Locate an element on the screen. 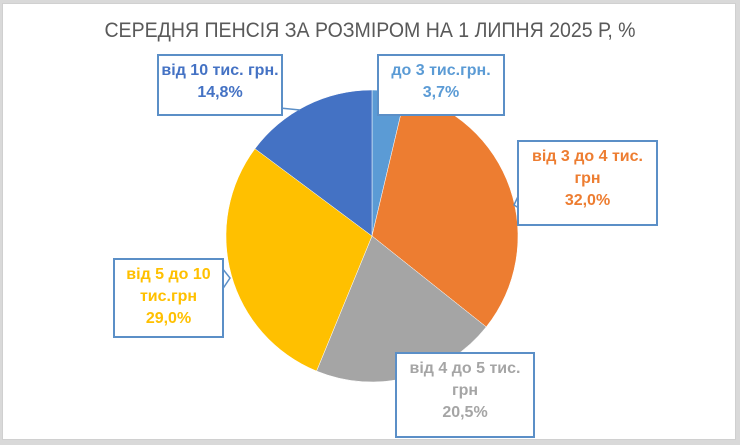 This screenshot has height=445, width=740. label-text: від 5 до 10 is located at coordinates (168, 274).